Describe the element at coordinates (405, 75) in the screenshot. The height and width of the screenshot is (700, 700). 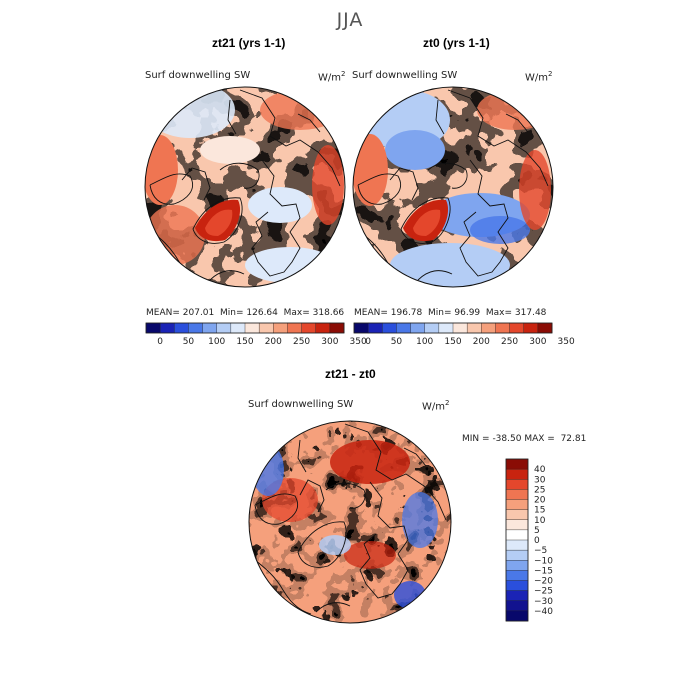
I see `panel-2-variable-label: Surf downwelling SW` at that location.